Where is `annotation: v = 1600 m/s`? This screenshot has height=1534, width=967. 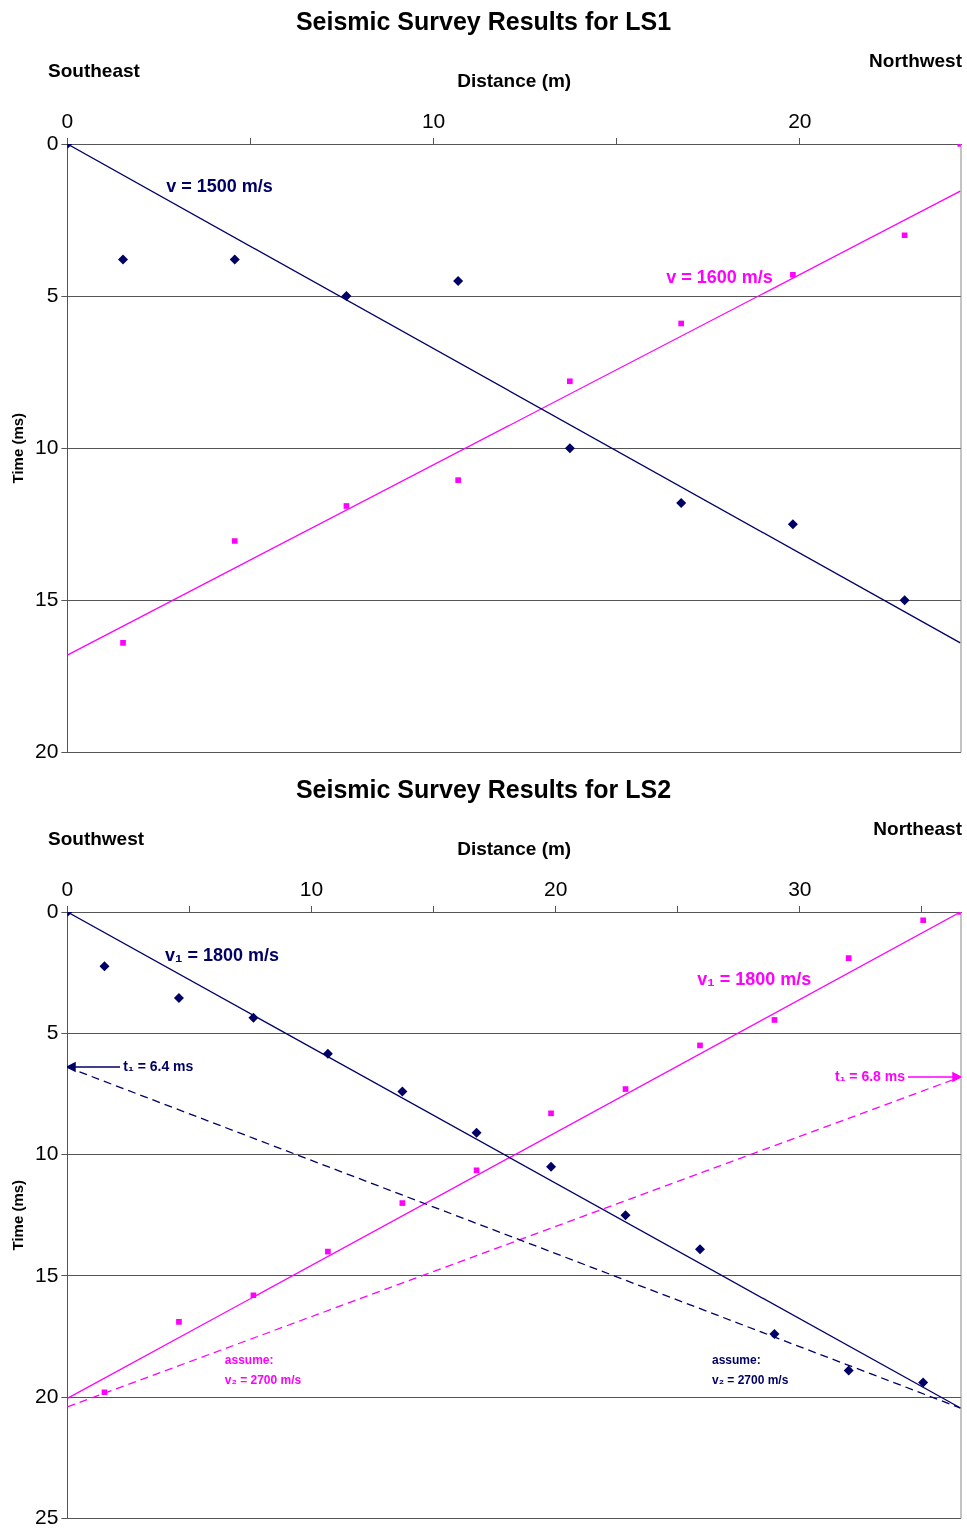
annotation: v = 1600 m/s is located at coordinates (719, 276).